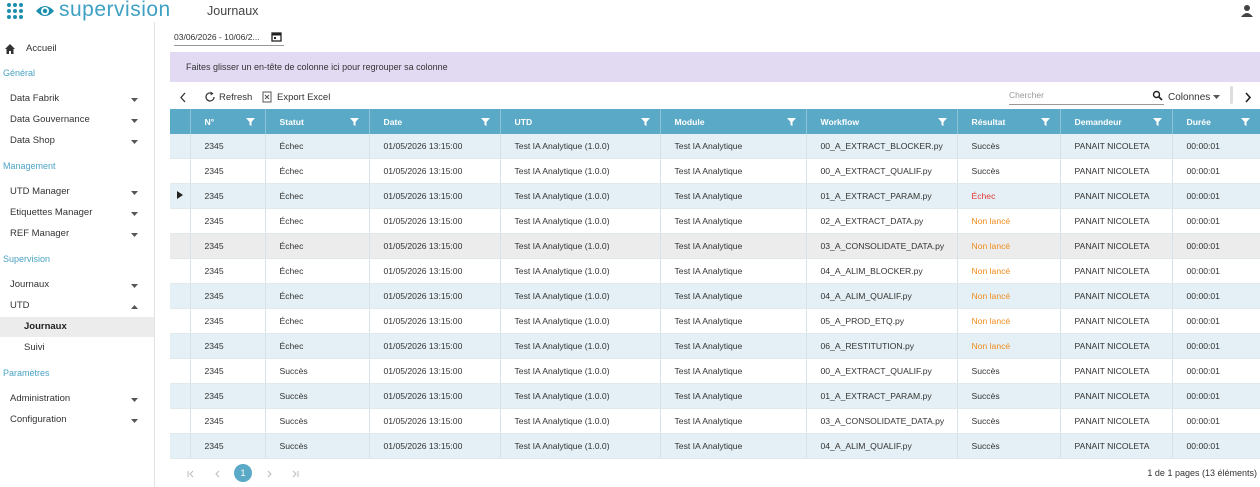 Image resolution: width=1260 pixels, height=487 pixels. What do you see at coordinates (1216, 97) in the screenshot?
I see `columns-caret` at bounding box center [1216, 97].